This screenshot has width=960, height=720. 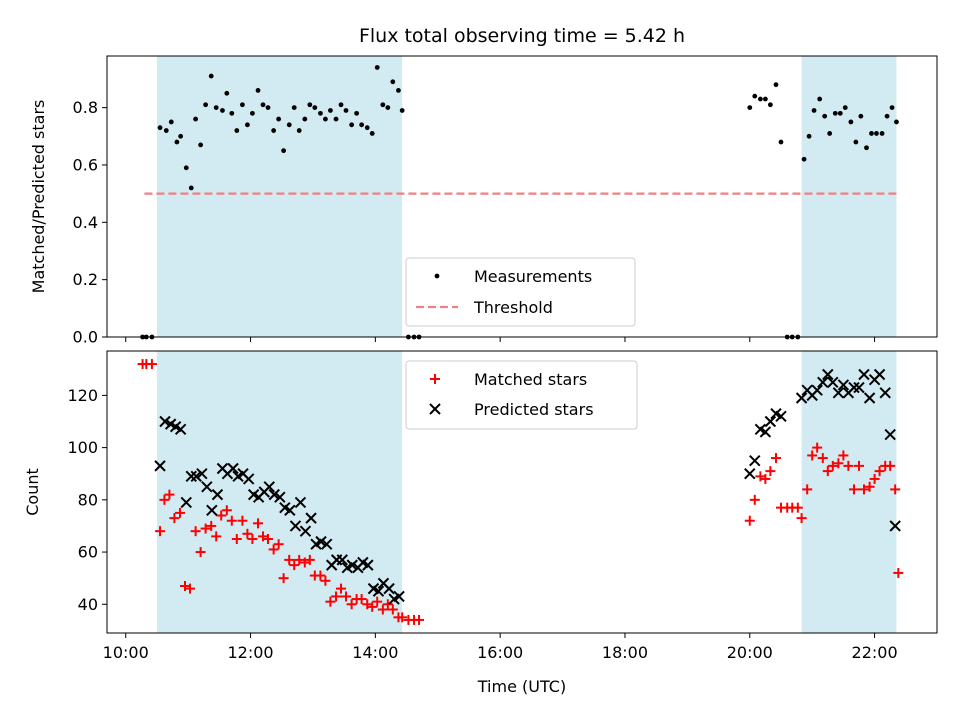 I want to click on y-tick-label: 0.8, so click(x=85, y=107).